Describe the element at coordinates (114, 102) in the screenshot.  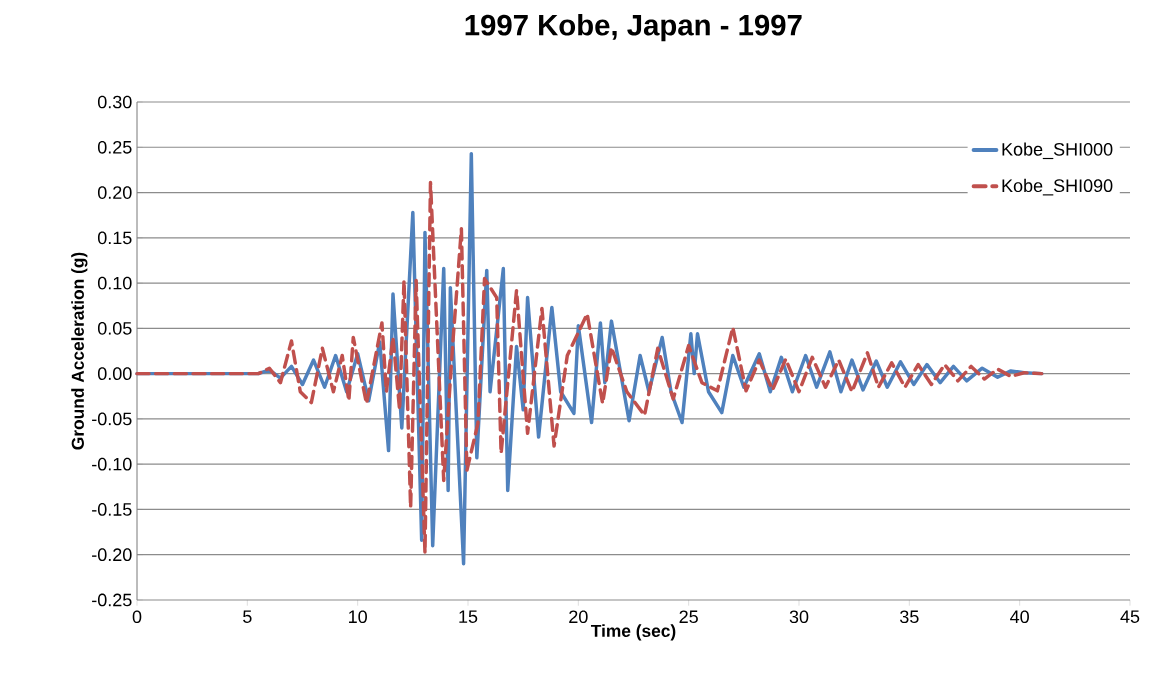
I see `y-tick-label: 0.30` at that location.